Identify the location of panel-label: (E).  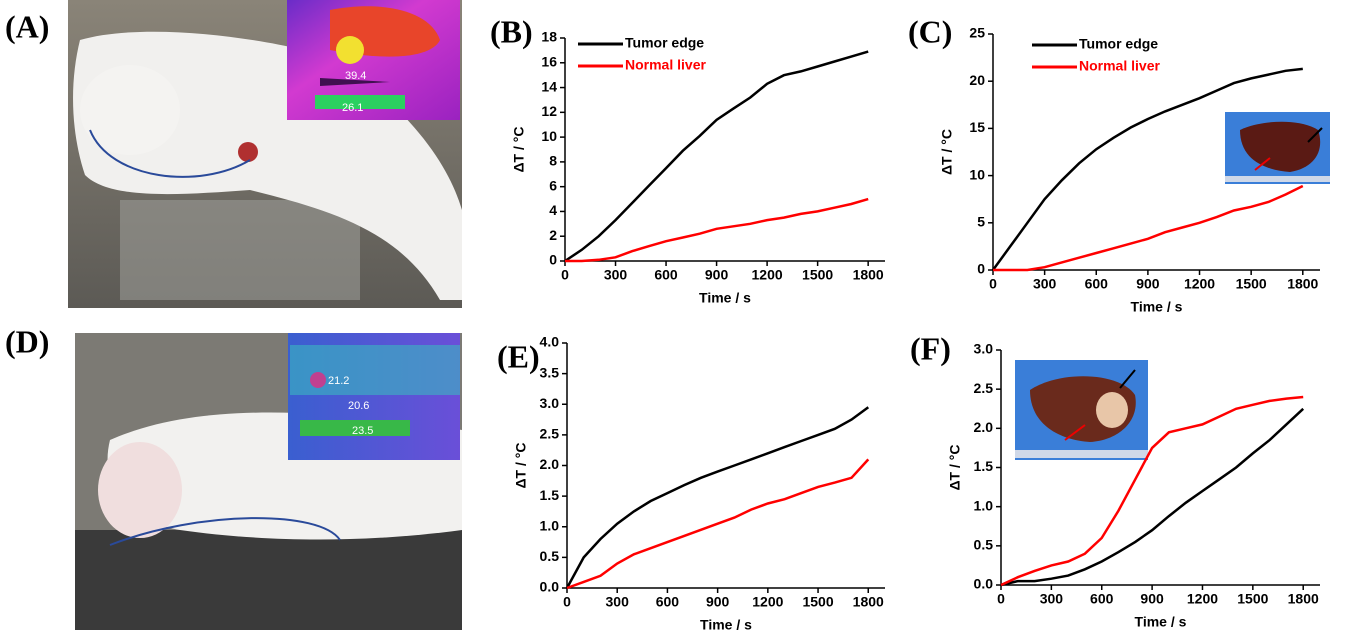
(518, 356).